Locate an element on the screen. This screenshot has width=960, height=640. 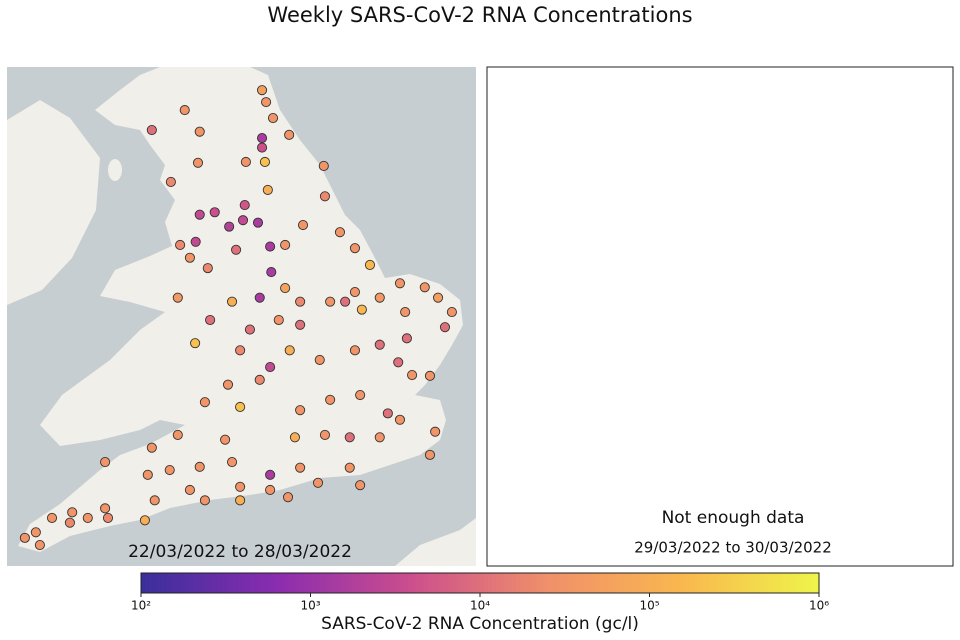
colorbar: 10² 10³ 10⁴ 10⁵ 10⁶ is located at coordinates (480, 592).